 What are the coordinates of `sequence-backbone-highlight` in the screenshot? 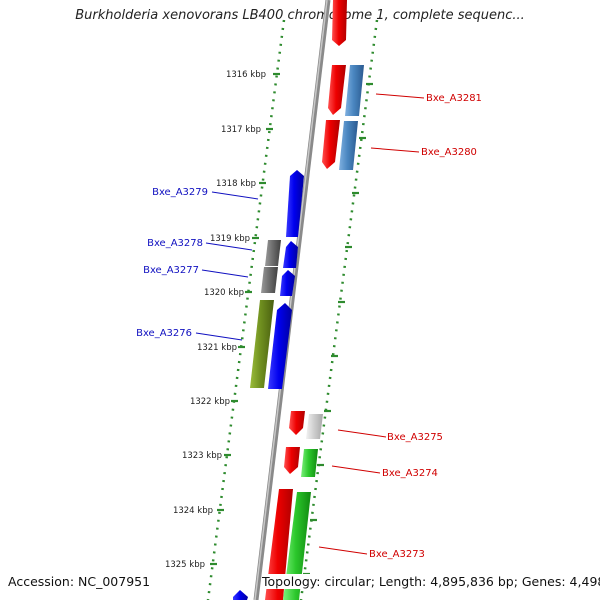 It's located at (291, 300).